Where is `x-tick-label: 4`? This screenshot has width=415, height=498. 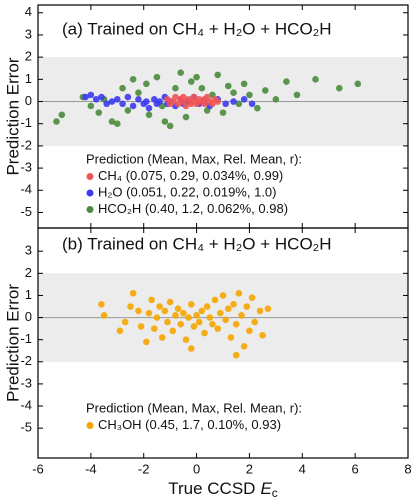
x-tick-label: 4 is located at coordinates (302, 468).